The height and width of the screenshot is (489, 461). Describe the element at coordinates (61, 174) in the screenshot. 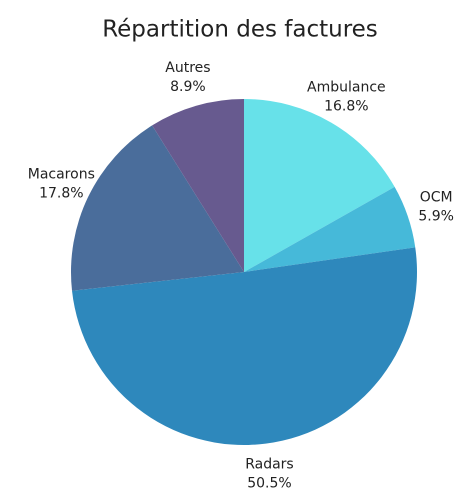

I see `slice-label: Macarons` at that location.